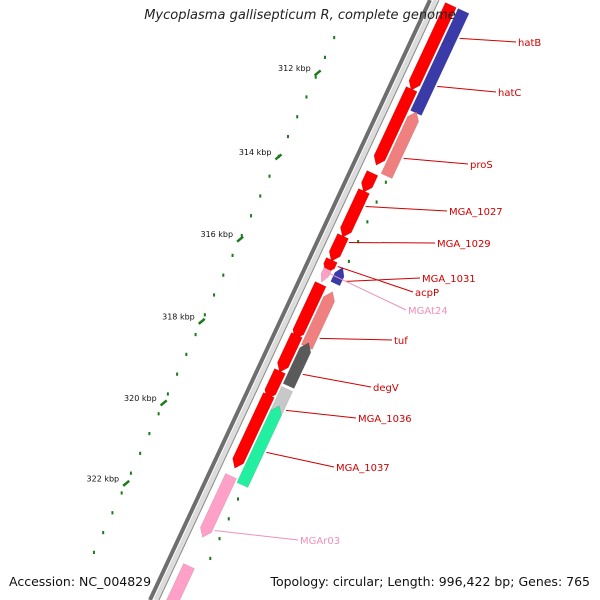 This screenshot has width=600, height=600. Describe the element at coordinates (540, 581) in the screenshot. I see `genes-label: Genes:` at that location.